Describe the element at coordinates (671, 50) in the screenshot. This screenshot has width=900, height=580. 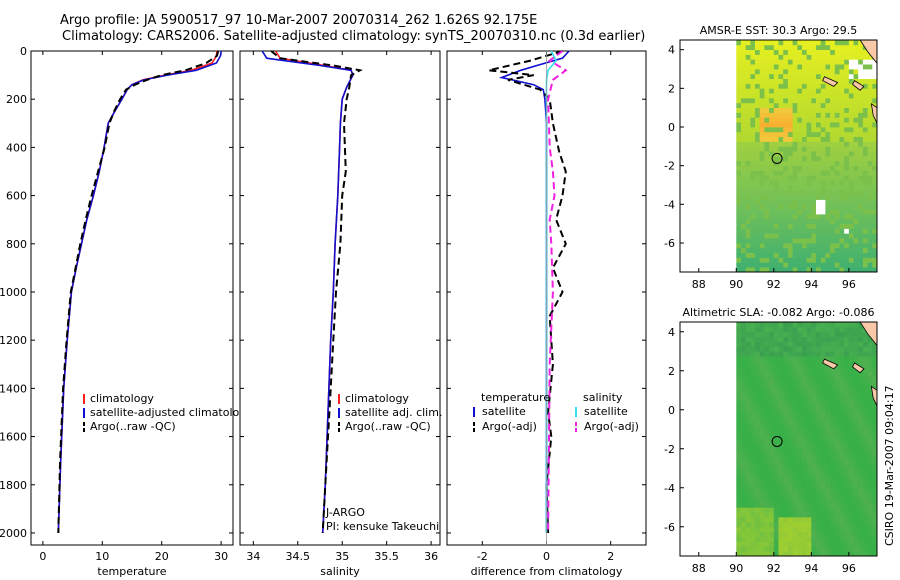
I see `sst_map-ytick-label: 4` at that location.